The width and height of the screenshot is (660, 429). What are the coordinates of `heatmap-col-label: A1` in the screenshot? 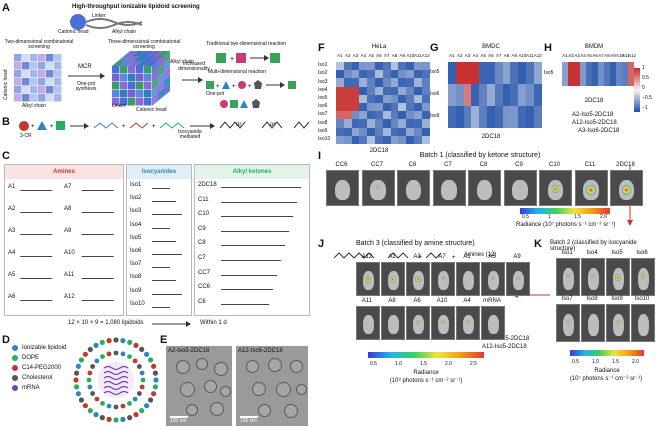 It's located at (565, 55).